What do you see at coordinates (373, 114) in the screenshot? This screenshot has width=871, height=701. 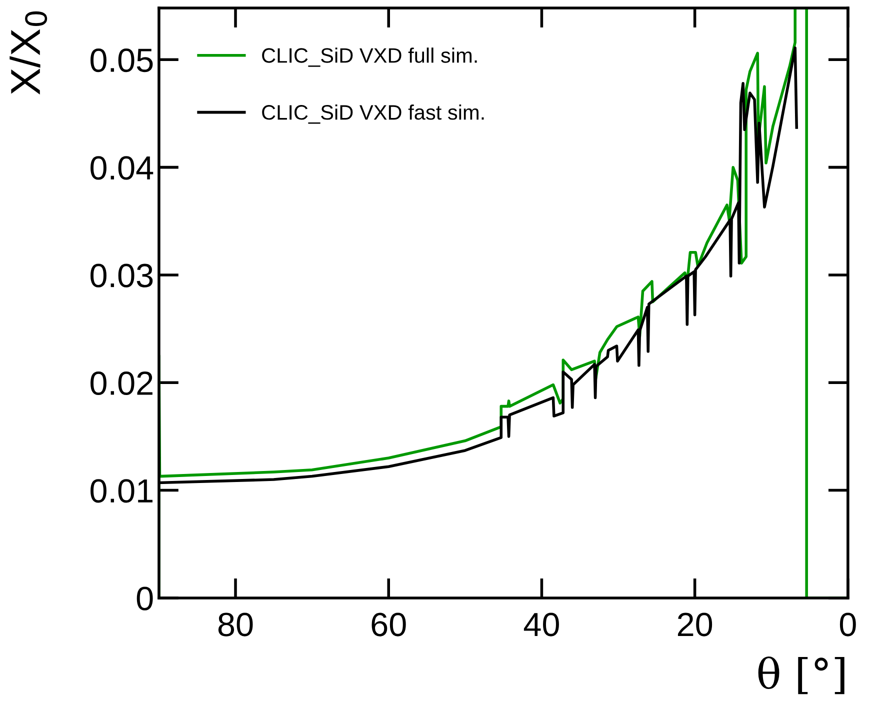 I see `legend-label: CLIC_SiD VXD fast sim.` at bounding box center [373, 114].